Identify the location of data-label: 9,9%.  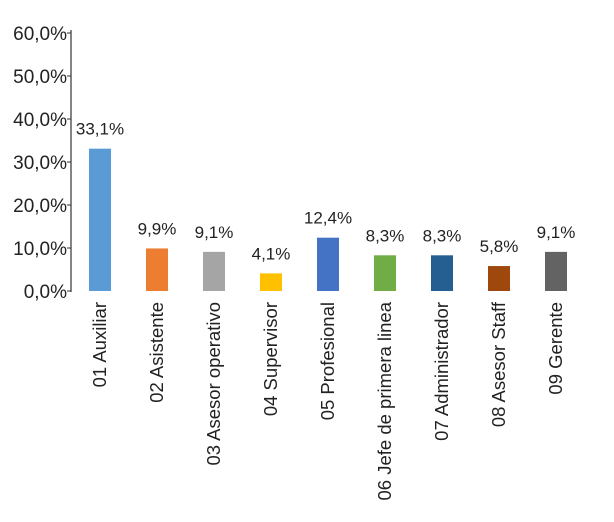
(157, 228).